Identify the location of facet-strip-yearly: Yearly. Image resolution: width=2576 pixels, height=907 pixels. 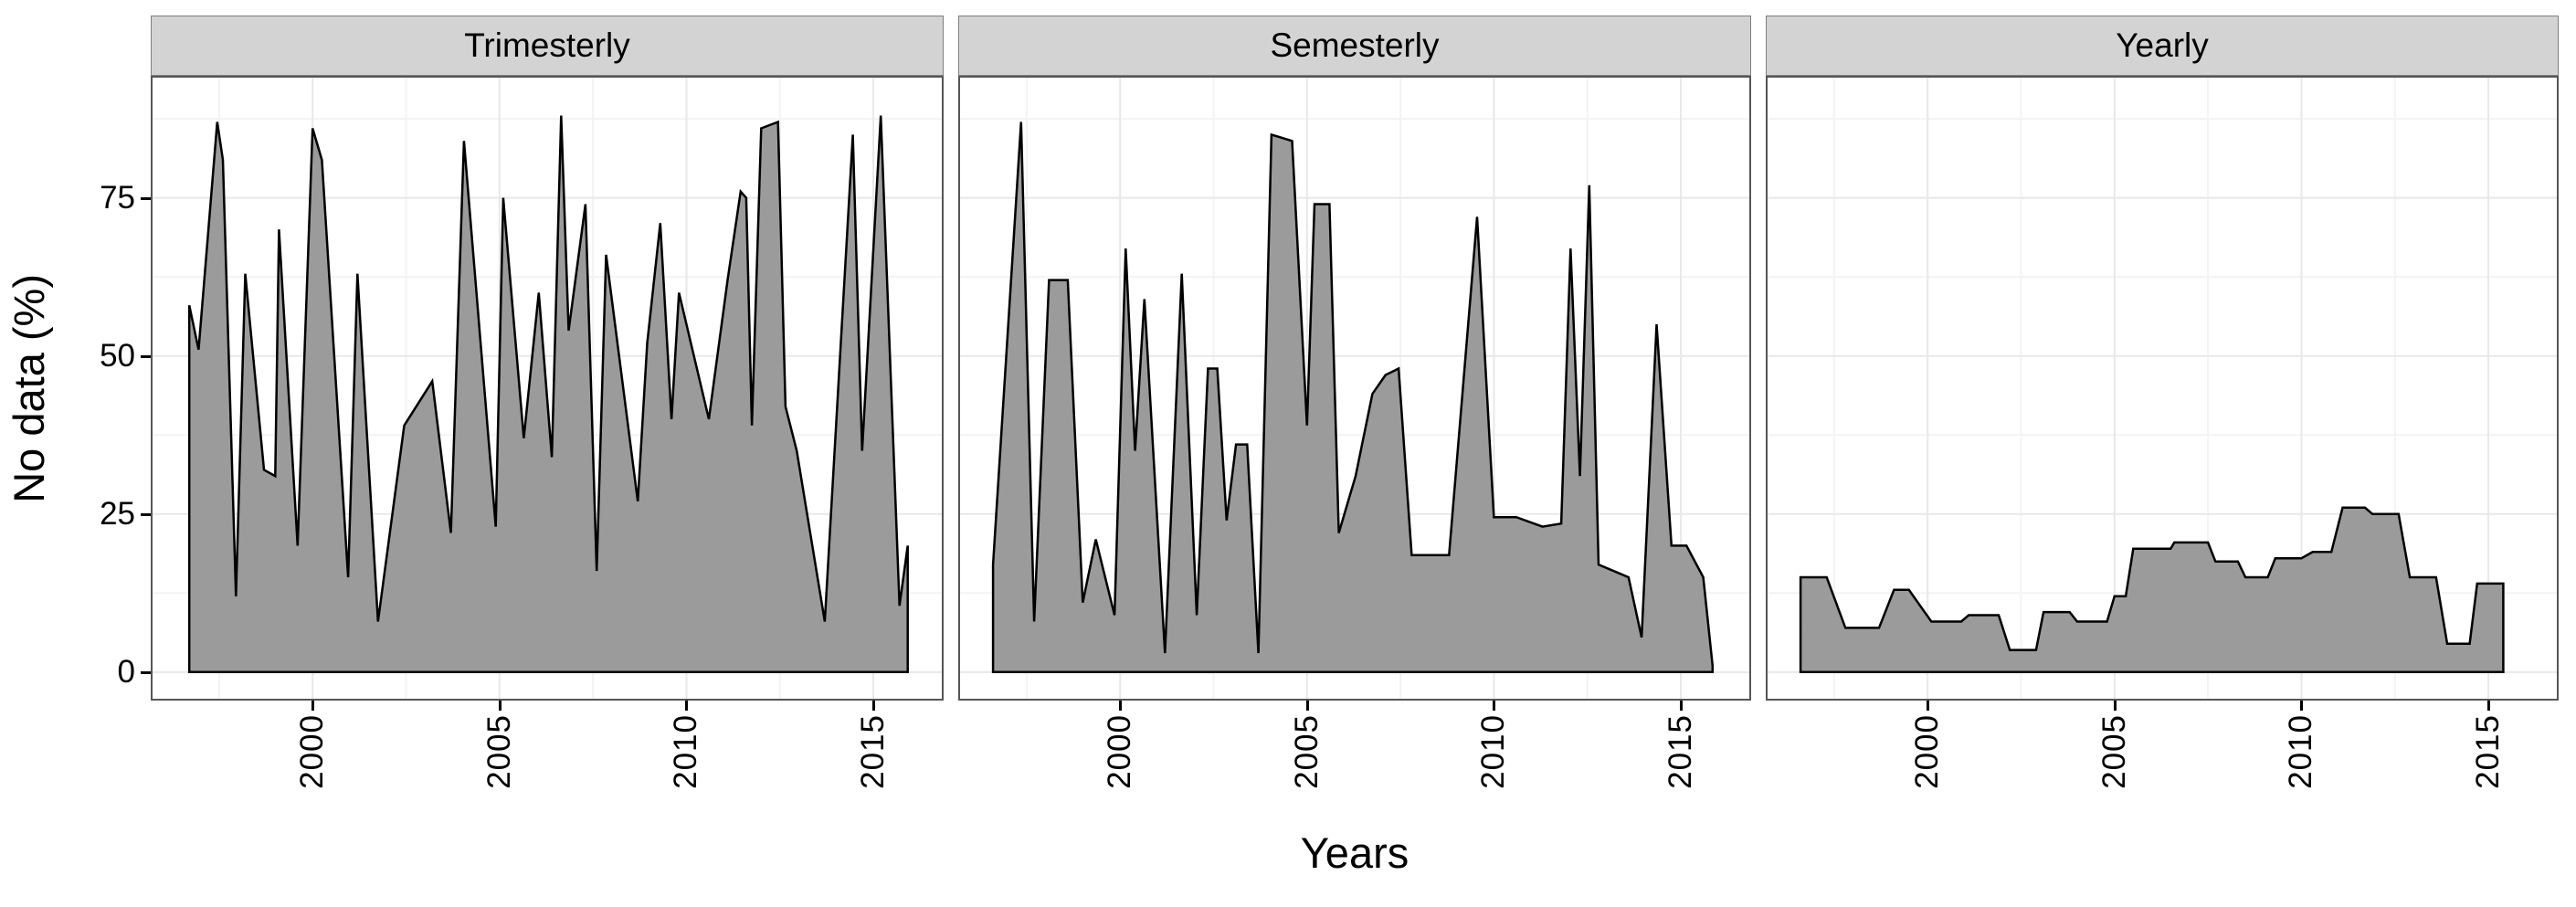
(2162, 46).